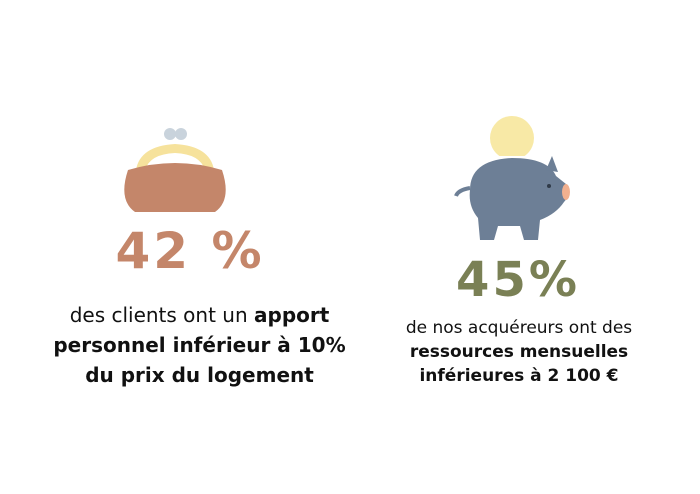  What do you see at coordinates (512, 178) in the screenshot?
I see `piggy-bank-icon` at bounding box center [512, 178].